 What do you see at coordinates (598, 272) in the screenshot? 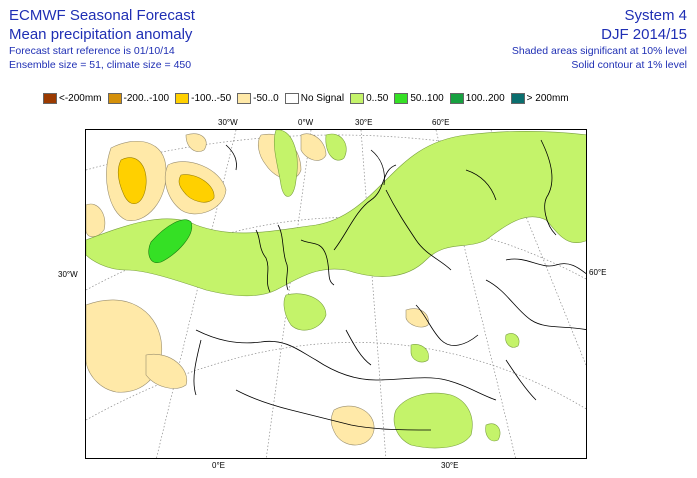
I see `tick-right-60e: 60°E` at bounding box center [598, 272].